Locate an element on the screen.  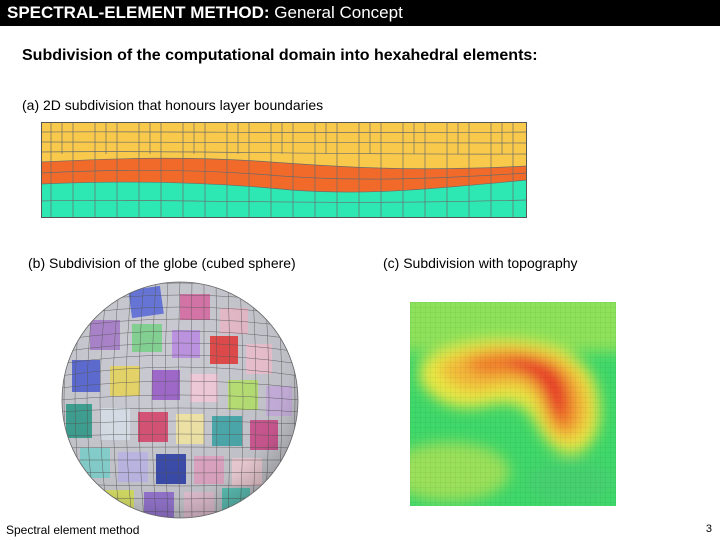
slide-title-bold: SPECTRAL-ELEMENT METHOD: is located at coordinates (138, 12).